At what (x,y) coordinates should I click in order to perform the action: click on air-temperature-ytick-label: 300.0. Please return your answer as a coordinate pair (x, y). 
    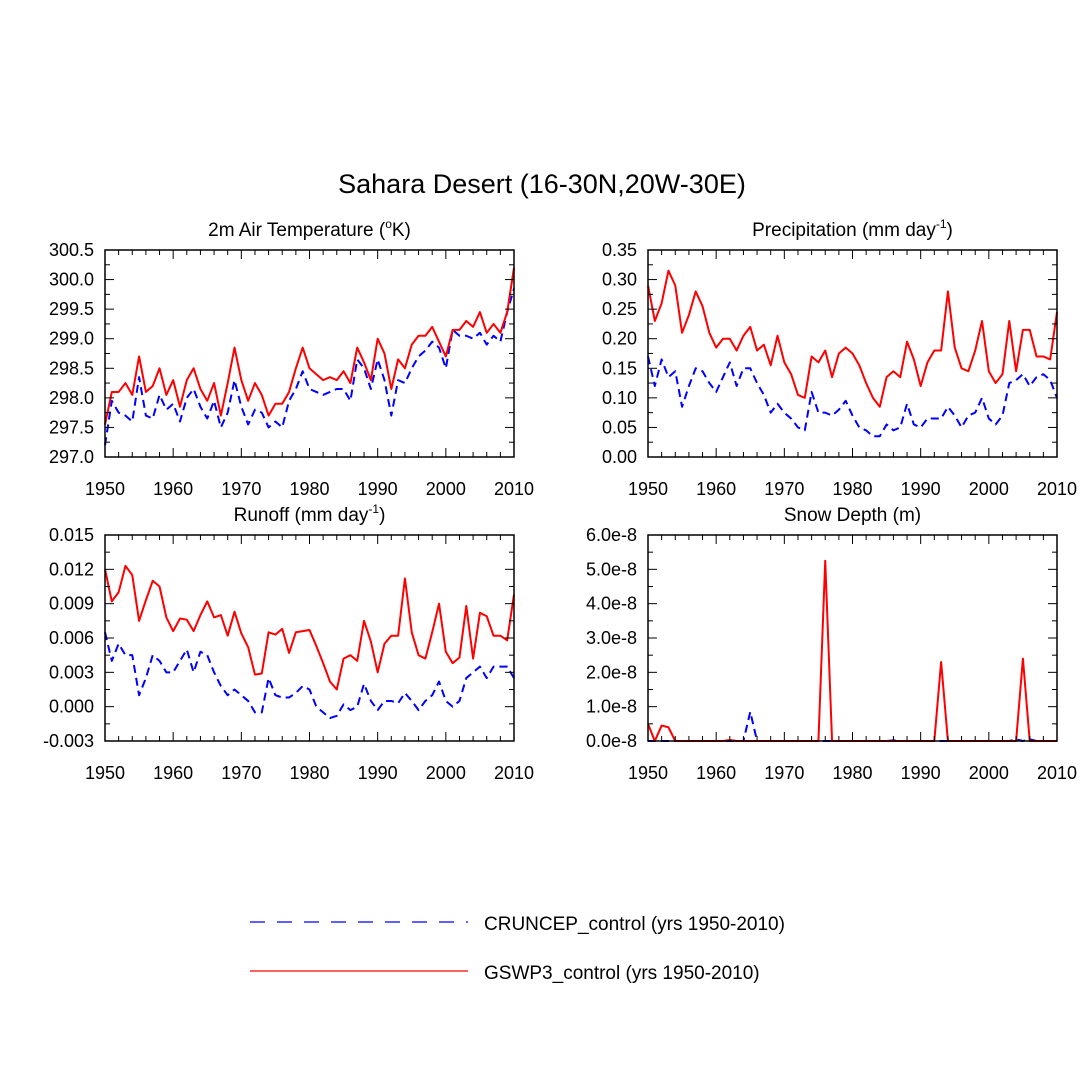
    Looking at the image, I should click on (71, 280).